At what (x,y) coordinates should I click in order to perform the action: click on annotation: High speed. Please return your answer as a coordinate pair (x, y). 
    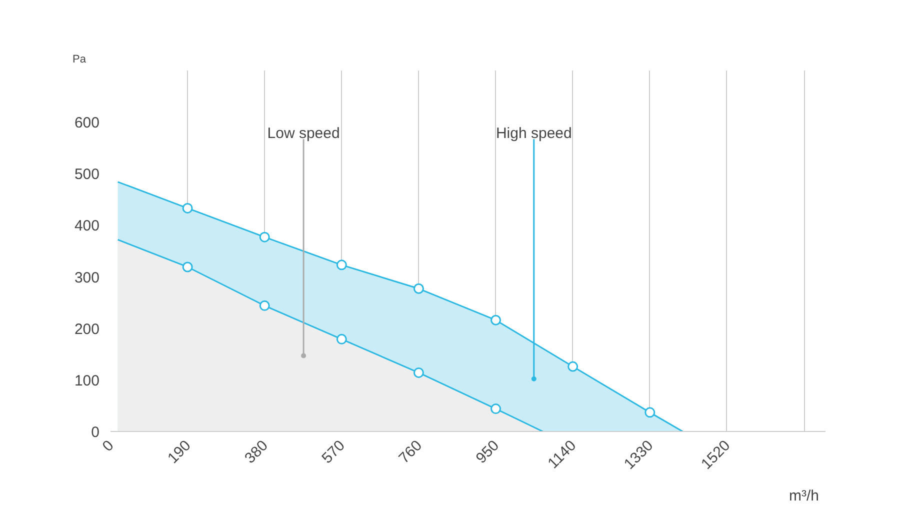
    Looking at the image, I should click on (534, 133).